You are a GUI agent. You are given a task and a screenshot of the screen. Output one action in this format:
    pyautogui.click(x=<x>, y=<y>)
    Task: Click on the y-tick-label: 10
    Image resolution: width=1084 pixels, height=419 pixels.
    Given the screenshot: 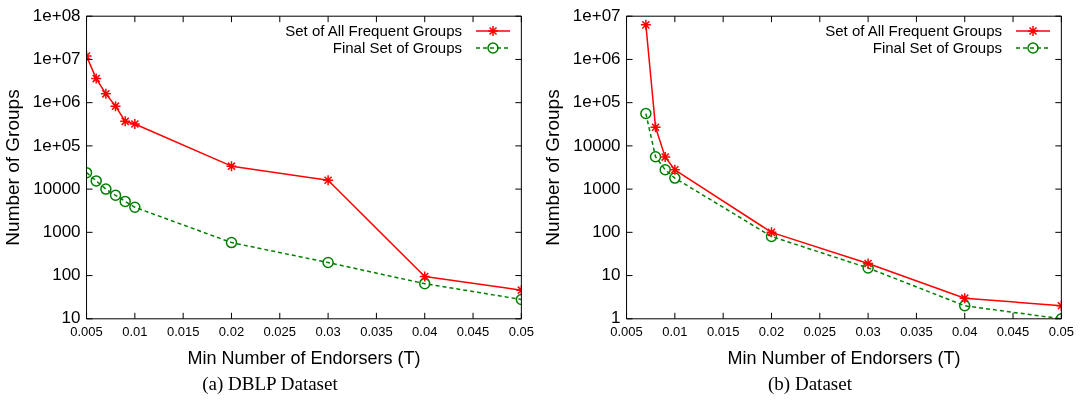 What is the action you would take?
    pyautogui.click(x=611, y=275)
    